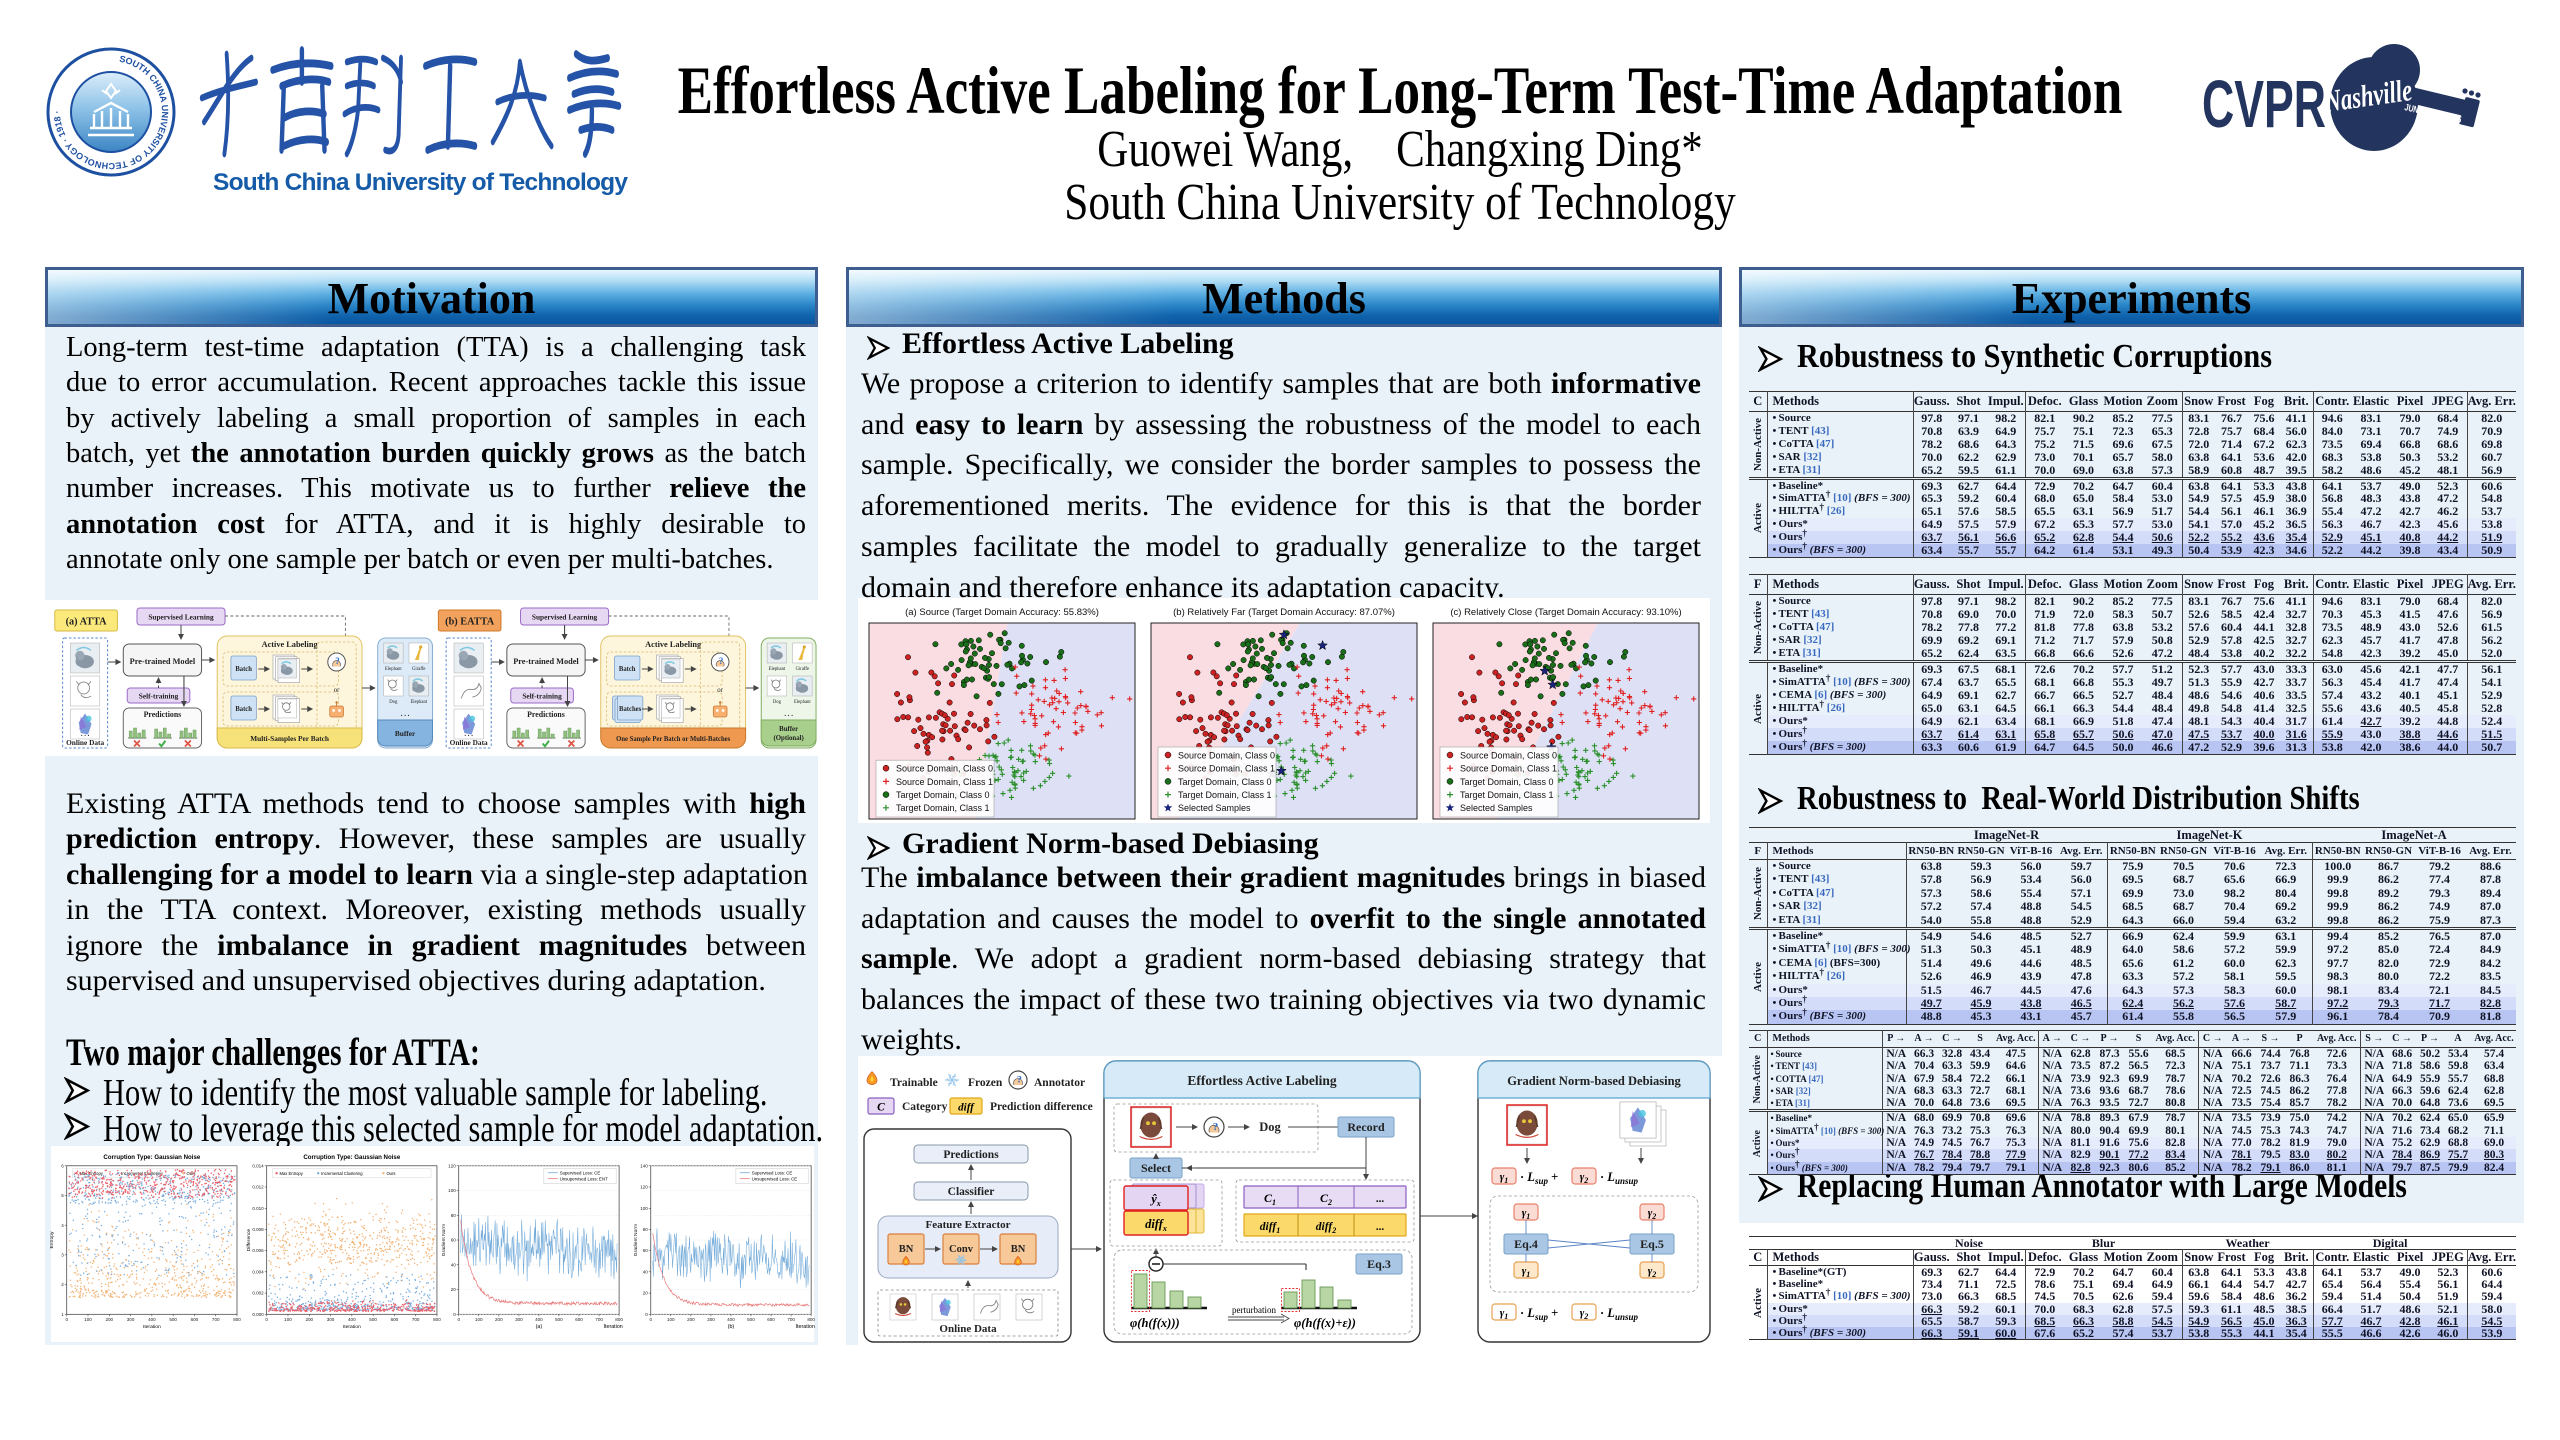  I want to click on svg-text: diff, so click(966, 1108).